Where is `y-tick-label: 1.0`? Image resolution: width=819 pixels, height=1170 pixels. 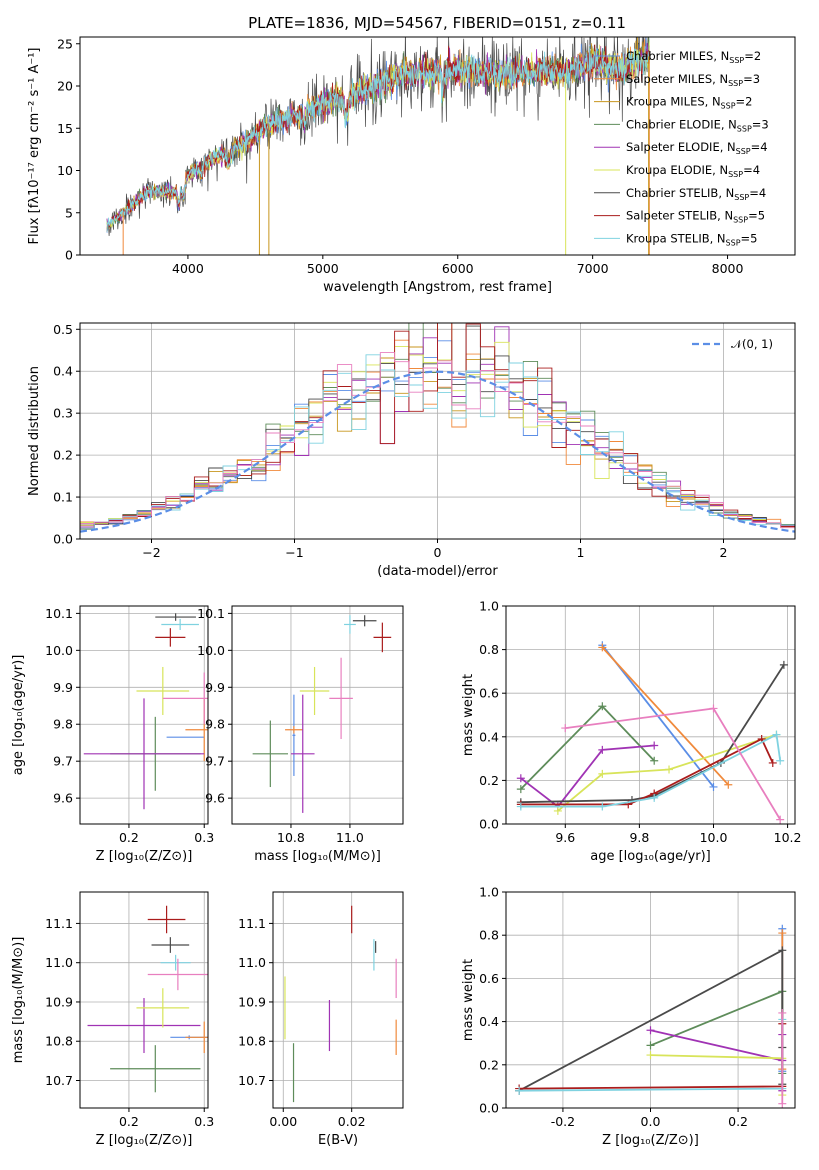
y-tick-label: 1.0 is located at coordinates (489, 606).